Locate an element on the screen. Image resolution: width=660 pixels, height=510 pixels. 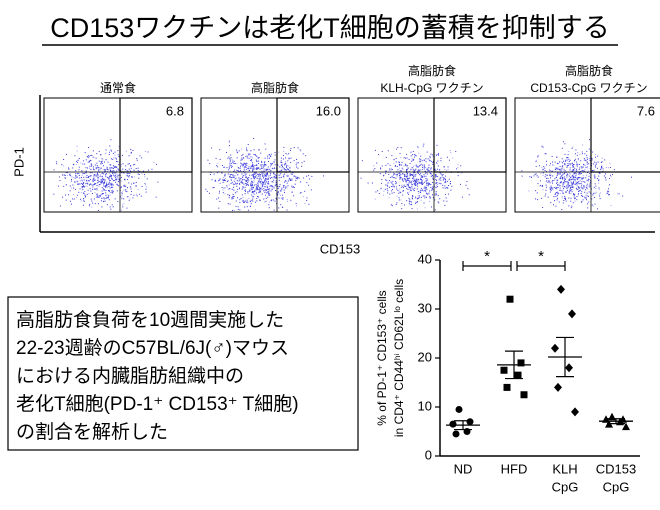
y-tick-label: 10 is located at coordinates (425, 405).